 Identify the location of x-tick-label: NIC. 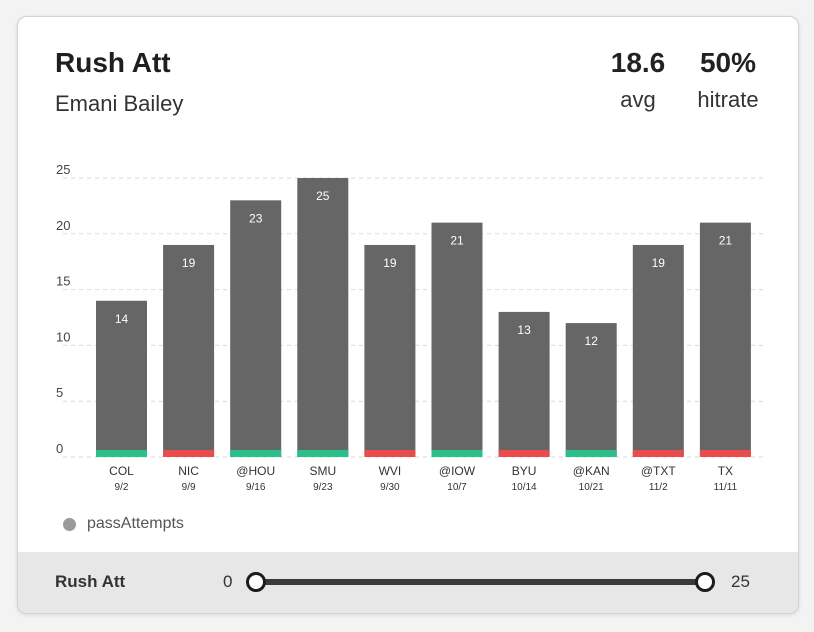
(188, 471).